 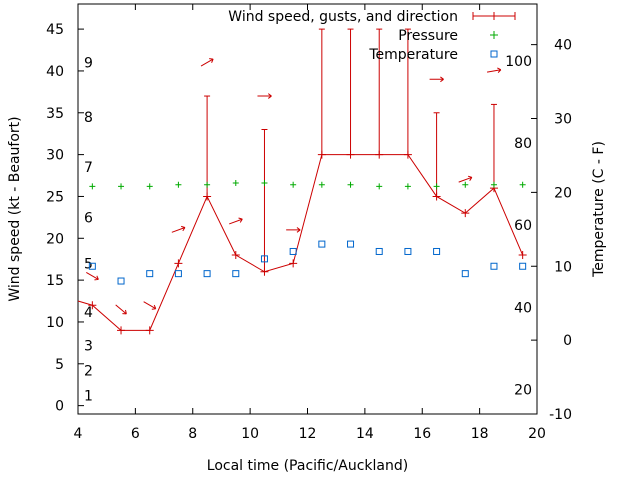 I want to click on x-tick-label: 16, so click(x=422, y=434).